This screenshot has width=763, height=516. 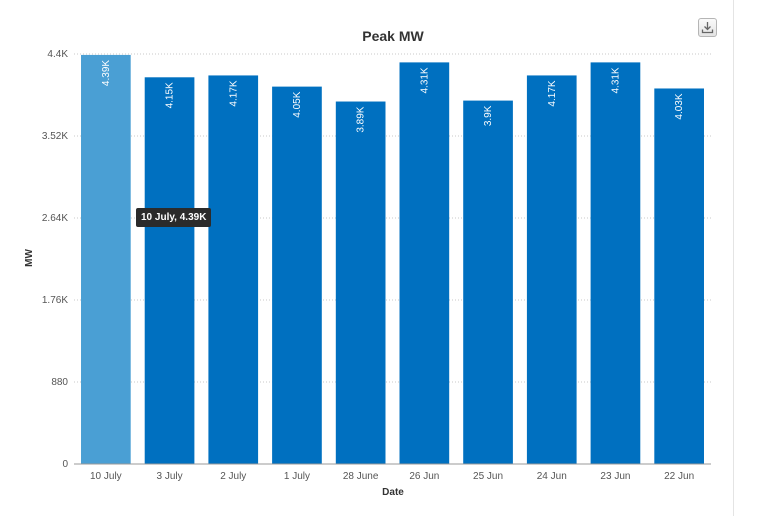 What do you see at coordinates (297, 476) in the screenshot?
I see `x-tick-label: 1 July` at bounding box center [297, 476].